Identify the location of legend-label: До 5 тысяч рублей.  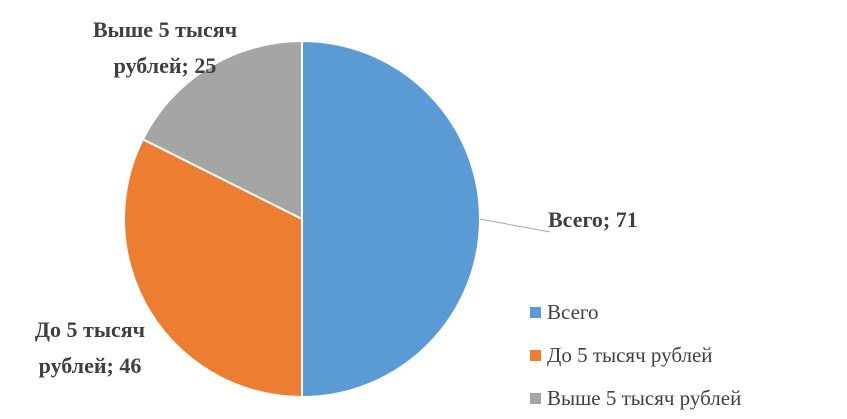
(630, 355).